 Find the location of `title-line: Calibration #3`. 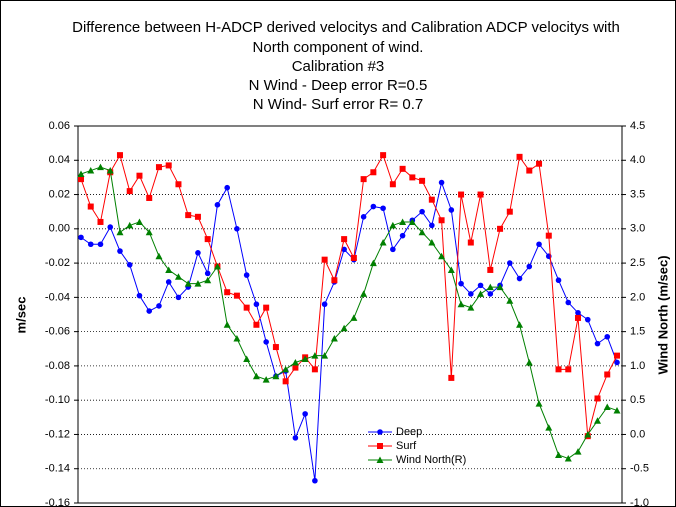

title-line: Calibration #3 is located at coordinates (338, 66).